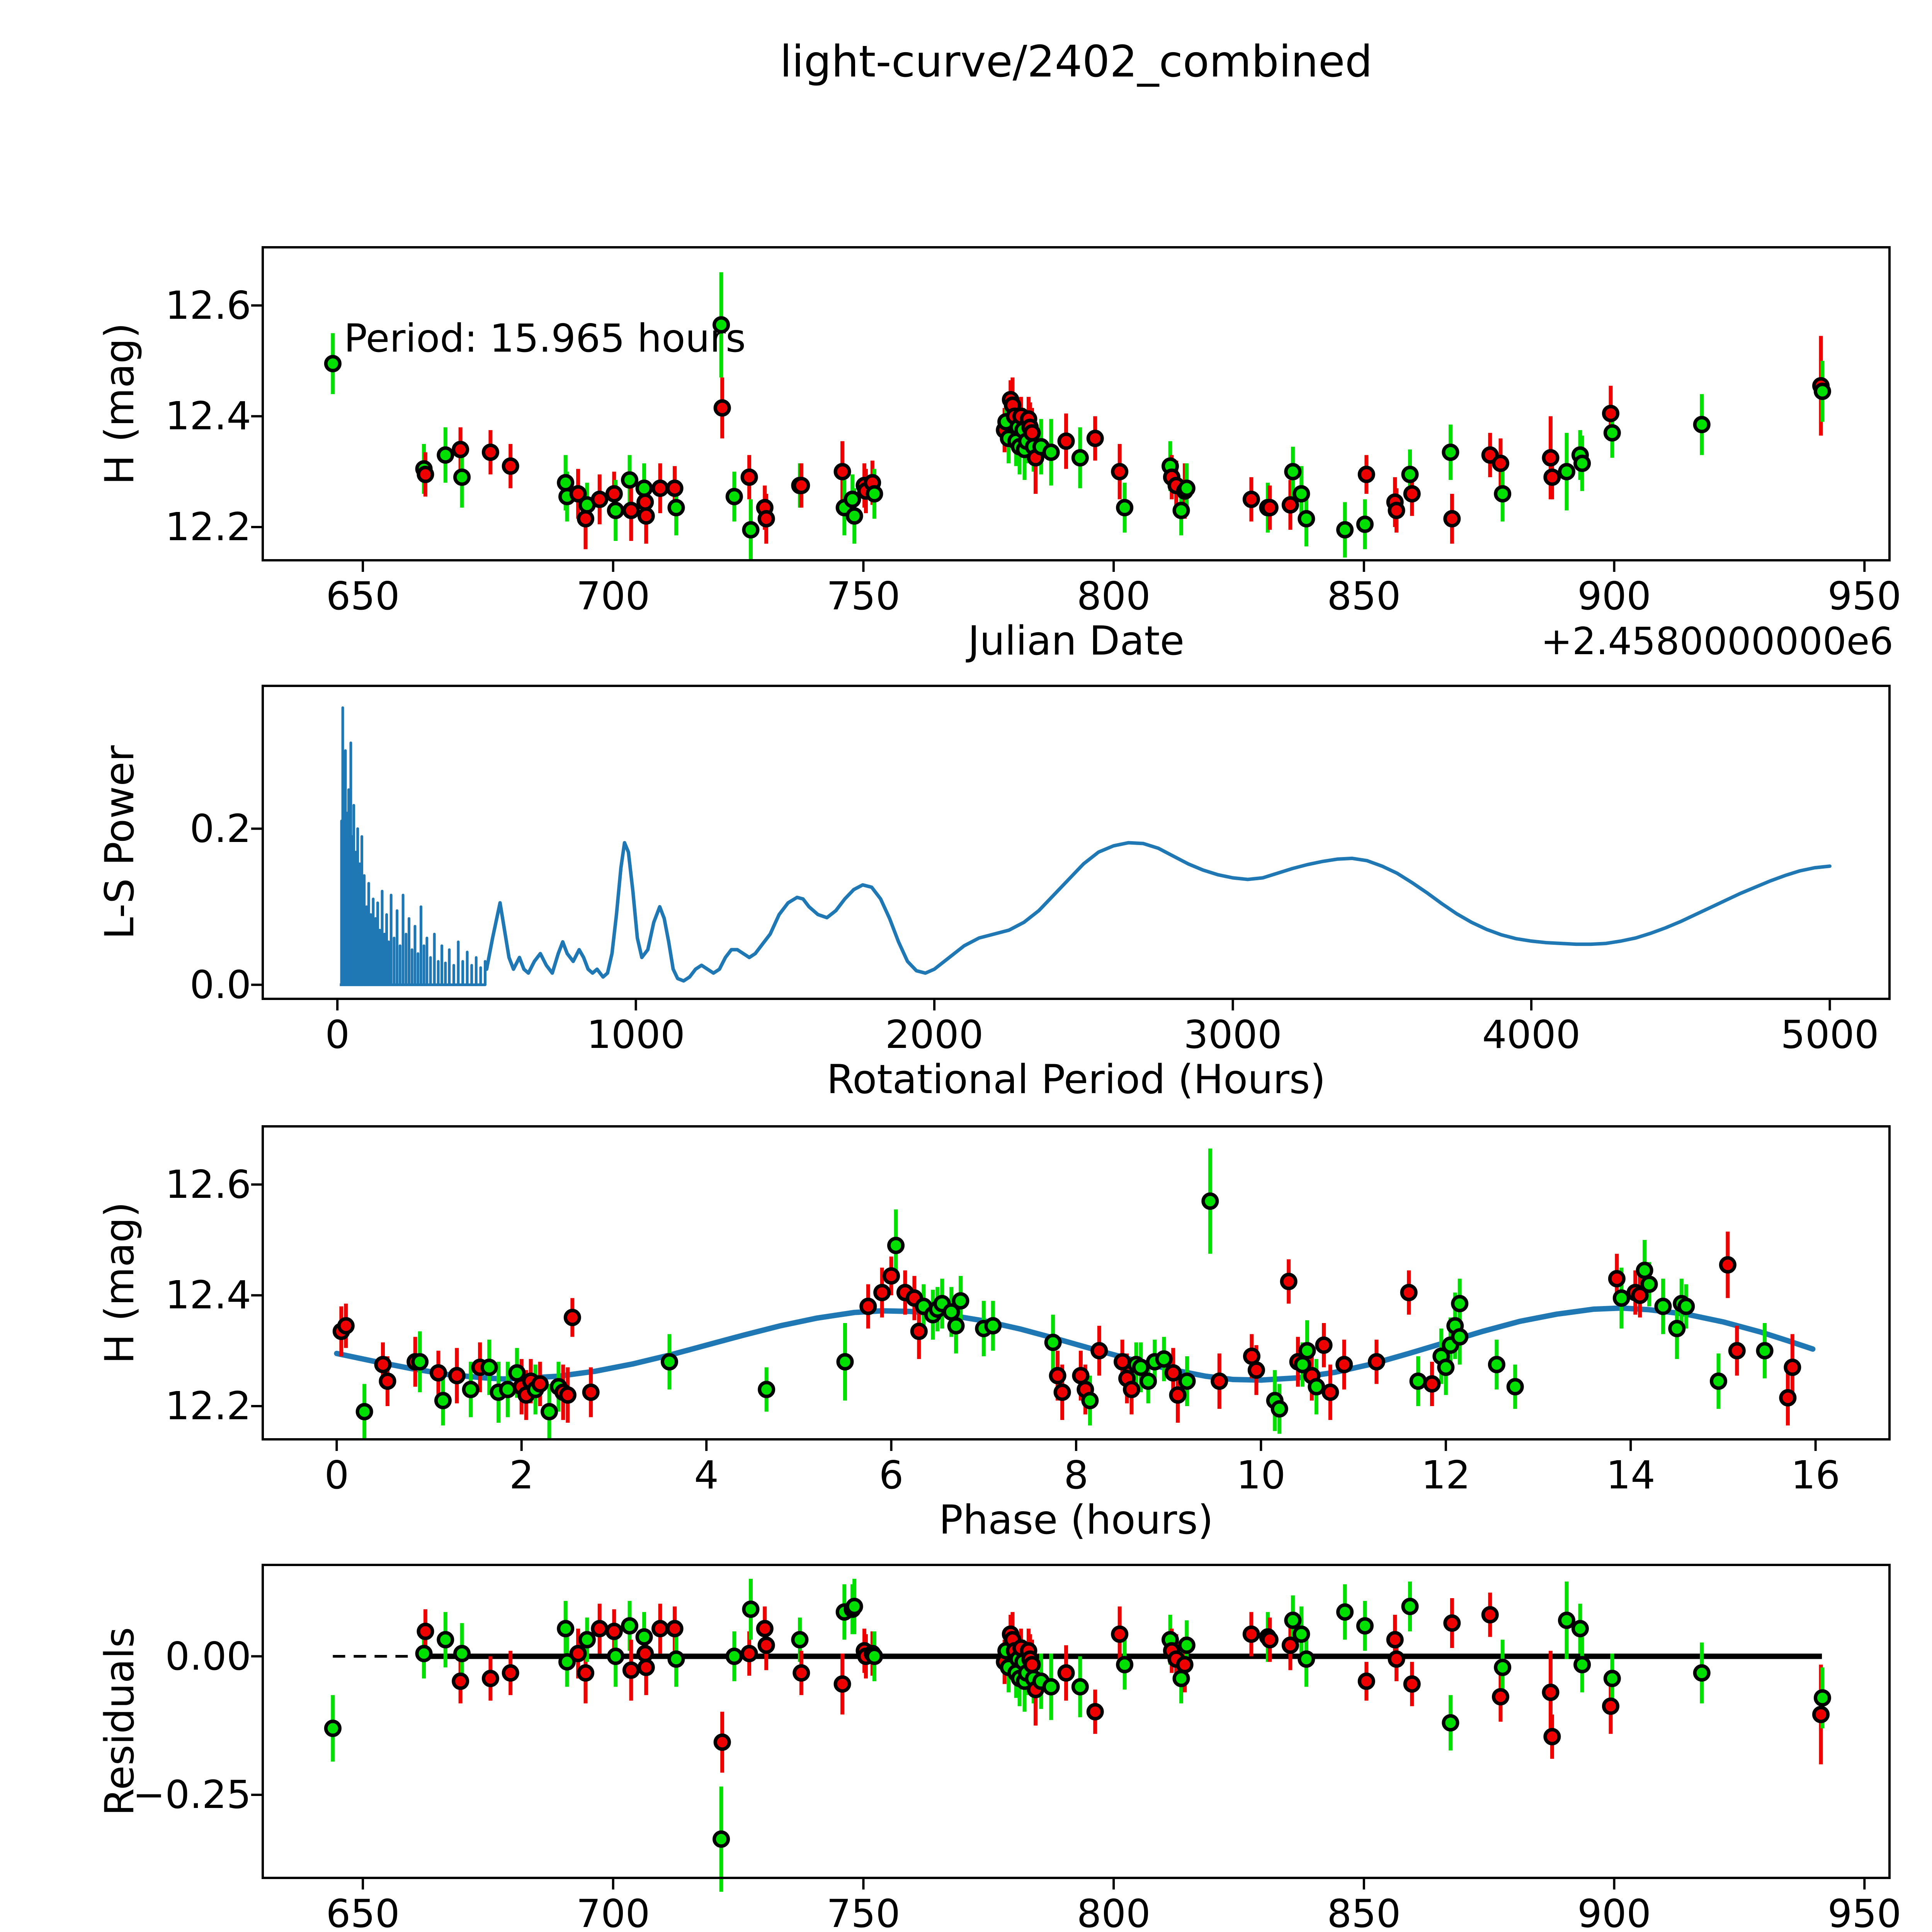 This screenshot has height=1932, width=1932. I want to click on y-tick-label: 0.2, so click(220, 828).